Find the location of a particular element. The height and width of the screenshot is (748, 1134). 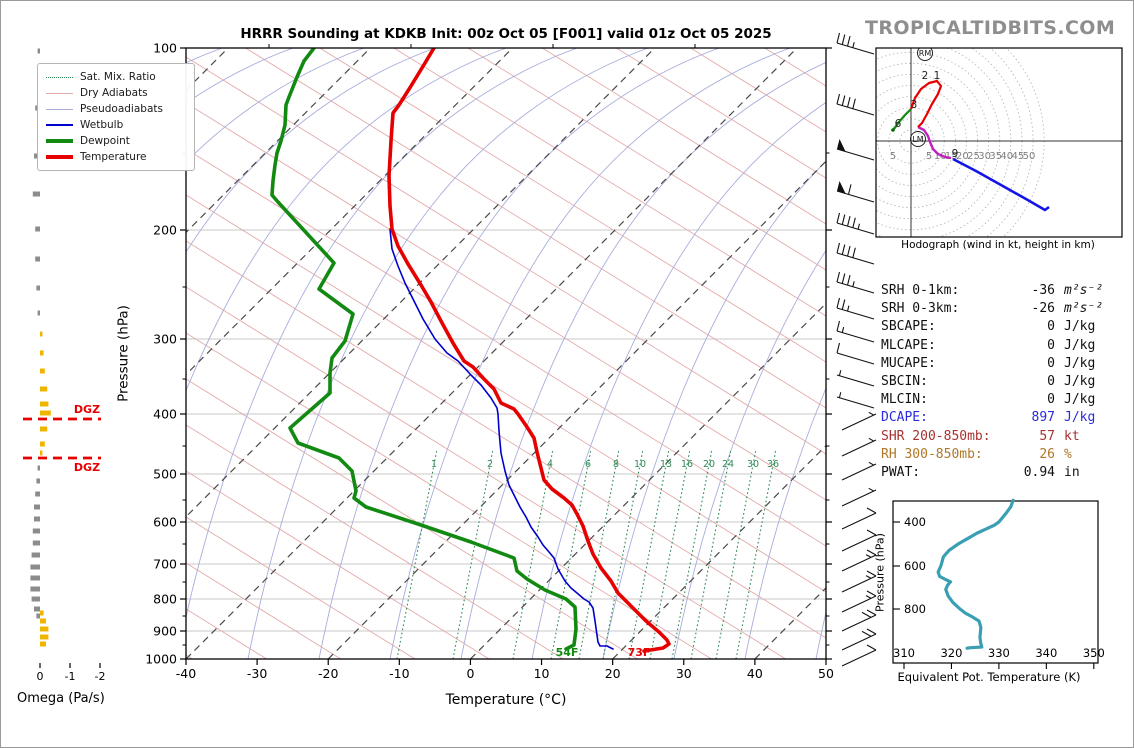

stat-label: SBCIN: is located at coordinates (904, 381).